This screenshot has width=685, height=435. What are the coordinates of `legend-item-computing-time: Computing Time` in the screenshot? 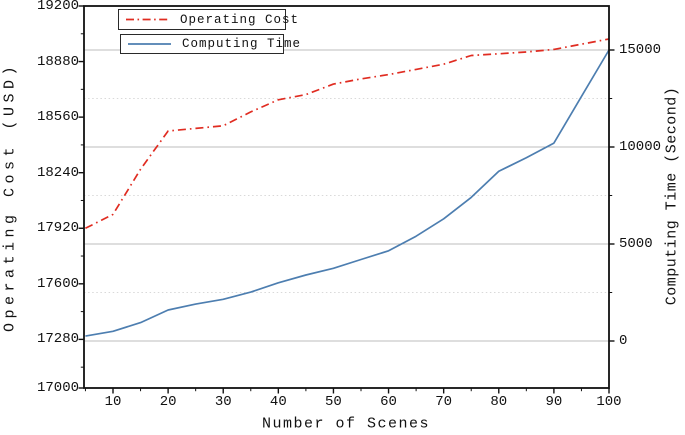 It's located at (210, 44).